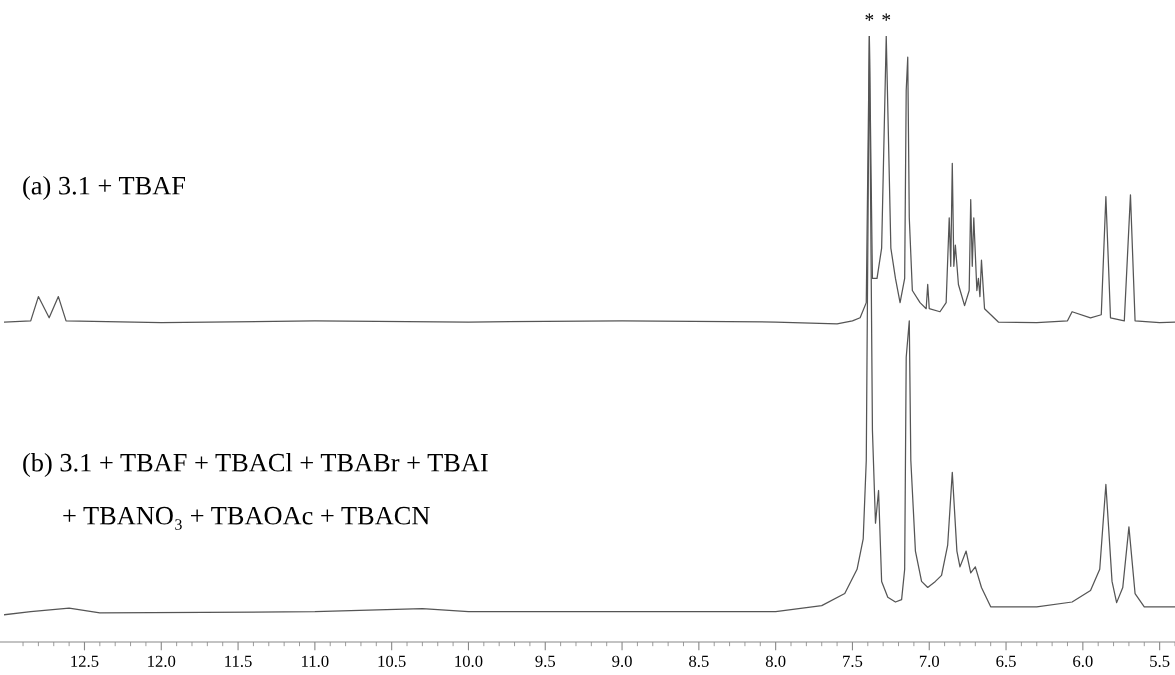 The width and height of the screenshot is (1175, 675). What do you see at coordinates (929, 661) in the screenshot?
I see `x-tick-label: 7.0` at bounding box center [929, 661].